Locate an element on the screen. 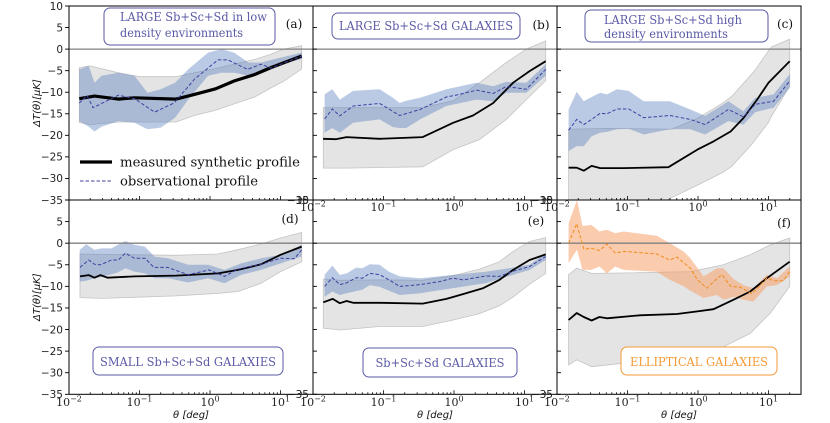 The height and width of the screenshot is (423, 830). panel-c-label-text: density environments is located at coordinates (666, 34).